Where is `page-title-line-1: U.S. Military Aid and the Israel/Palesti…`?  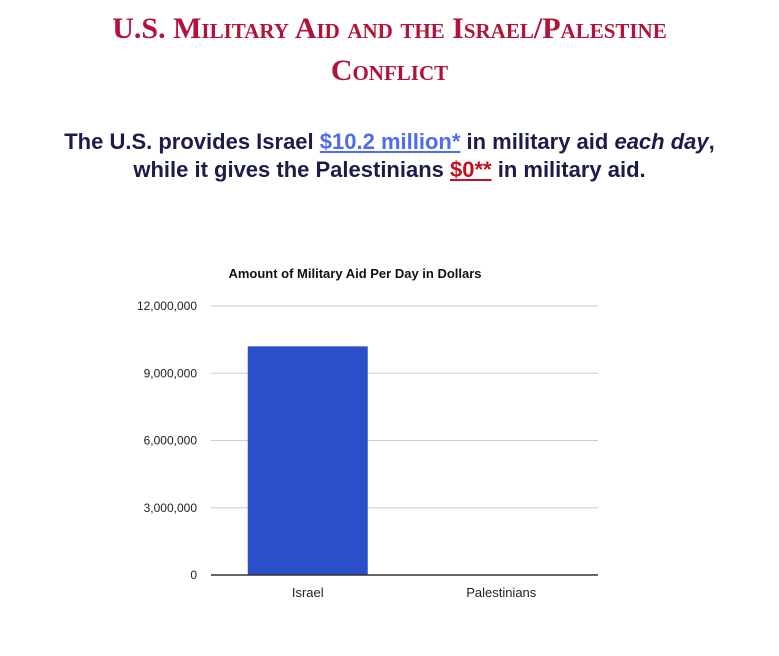
page-title-line-1: U.S. Military Aid and the Israel/Palesti… is located at coordinates (389, 28).